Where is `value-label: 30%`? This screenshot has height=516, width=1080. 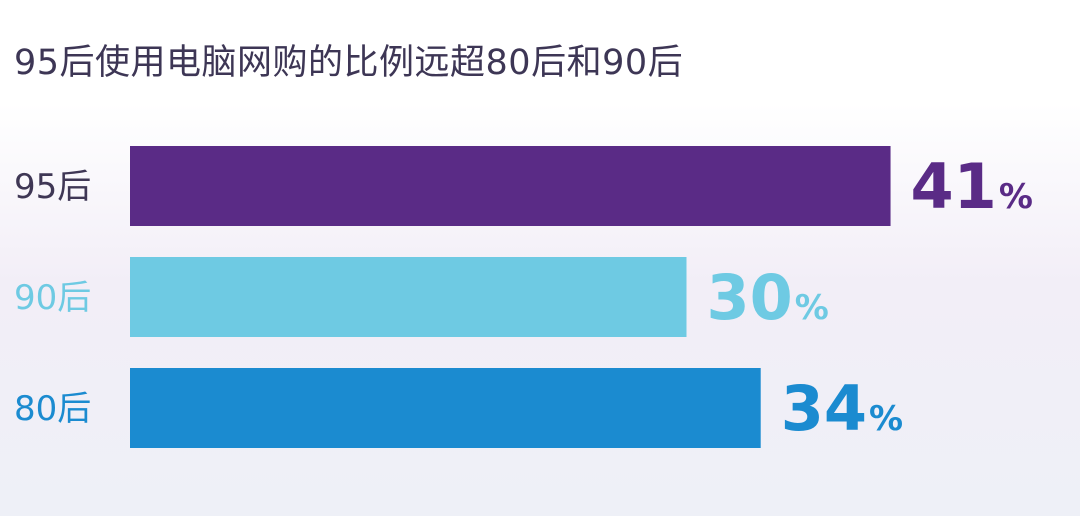
value-label: 30% is located at coordinates (768, 297).